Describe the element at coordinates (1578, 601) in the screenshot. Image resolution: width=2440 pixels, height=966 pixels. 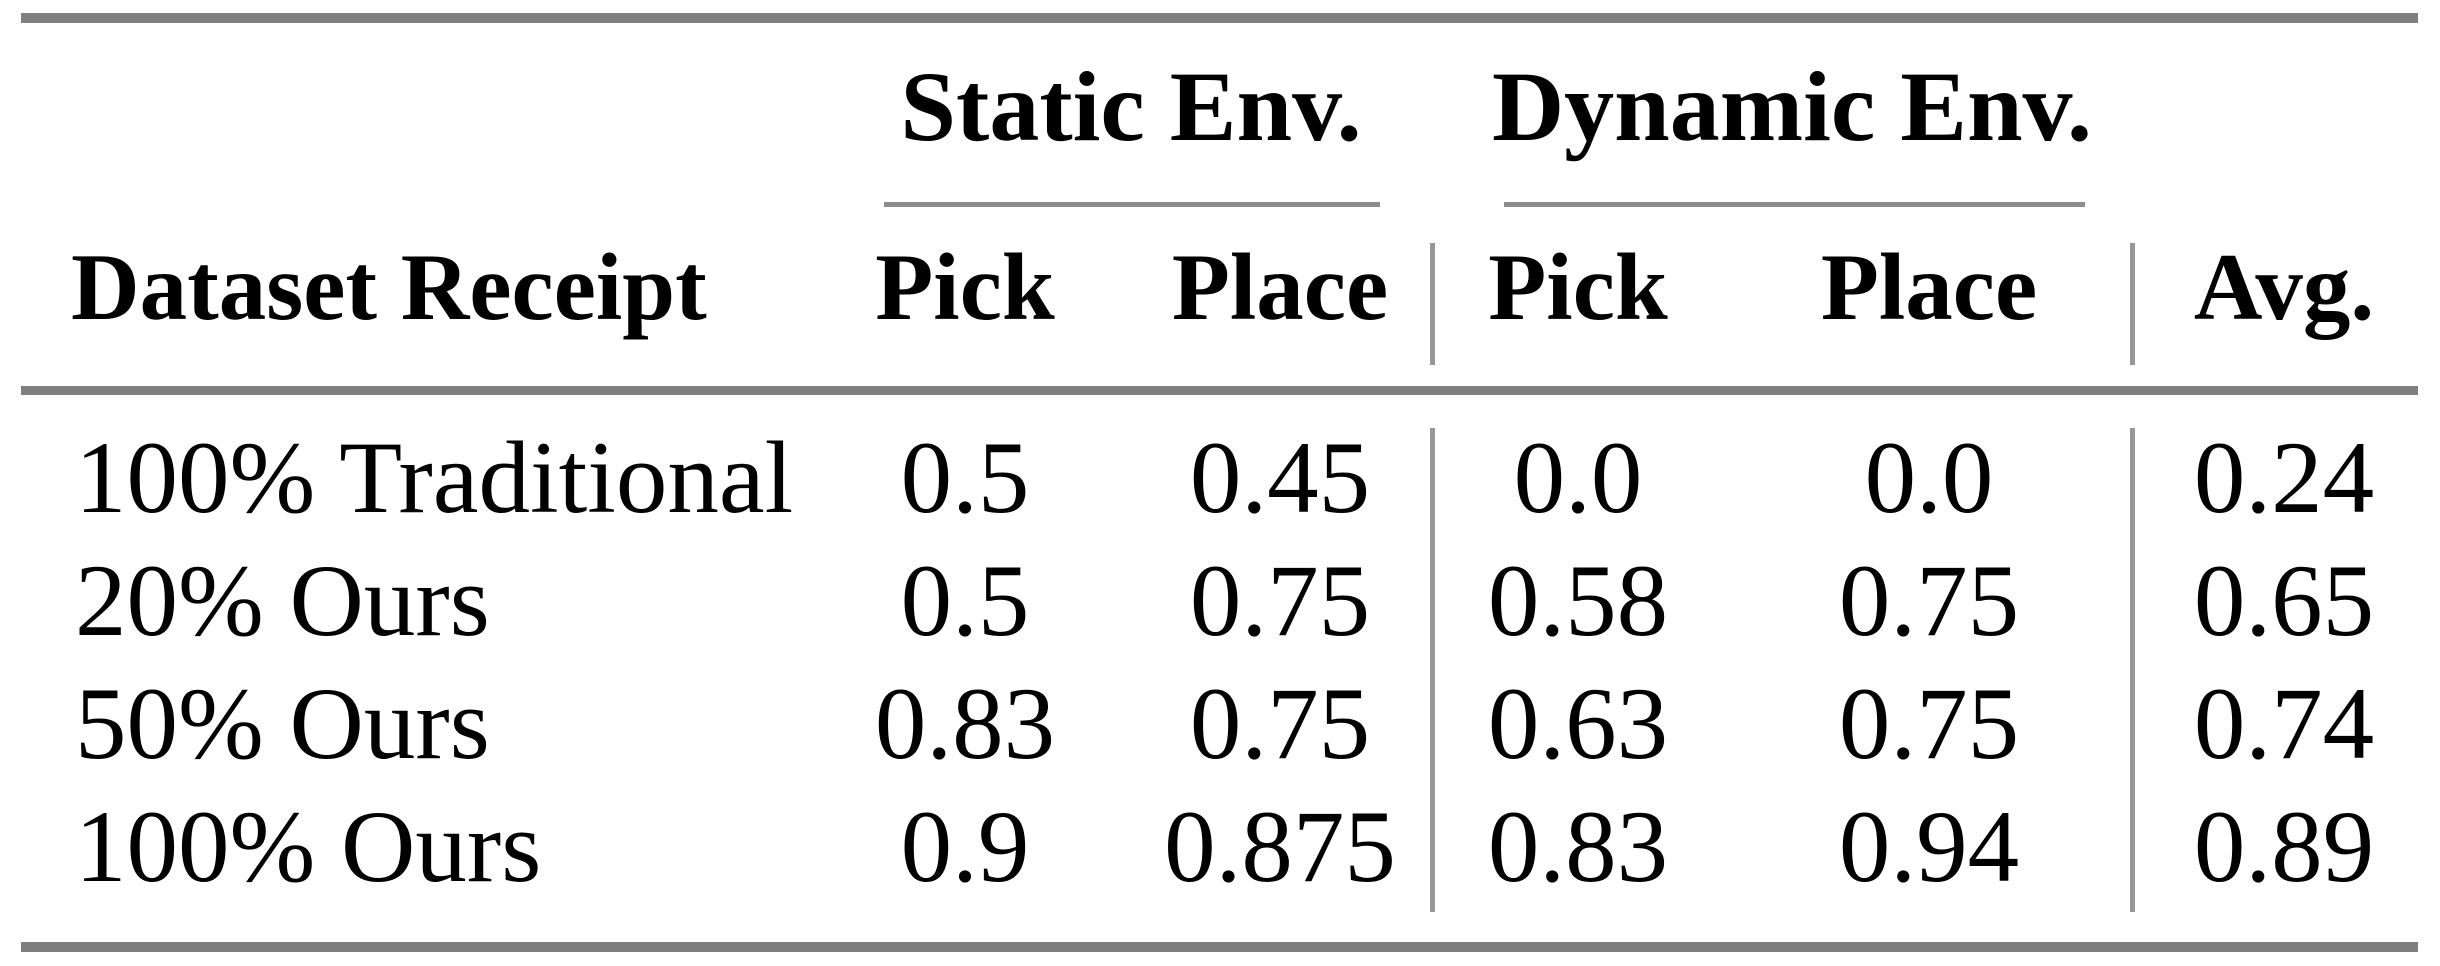
I see `cell-dynamic-pick: 0.58` at that location.